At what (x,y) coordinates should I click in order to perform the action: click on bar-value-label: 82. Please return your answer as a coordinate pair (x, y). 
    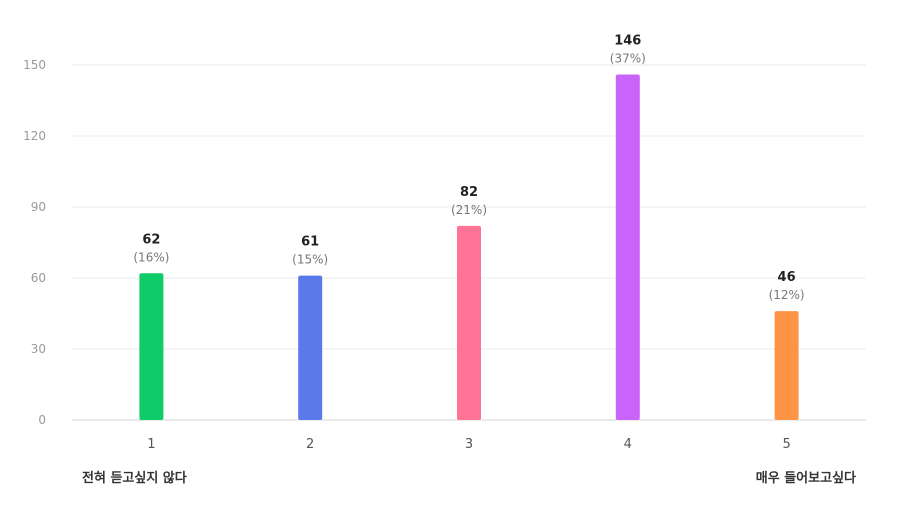
    Looking at the image, I should click on (469, 192).